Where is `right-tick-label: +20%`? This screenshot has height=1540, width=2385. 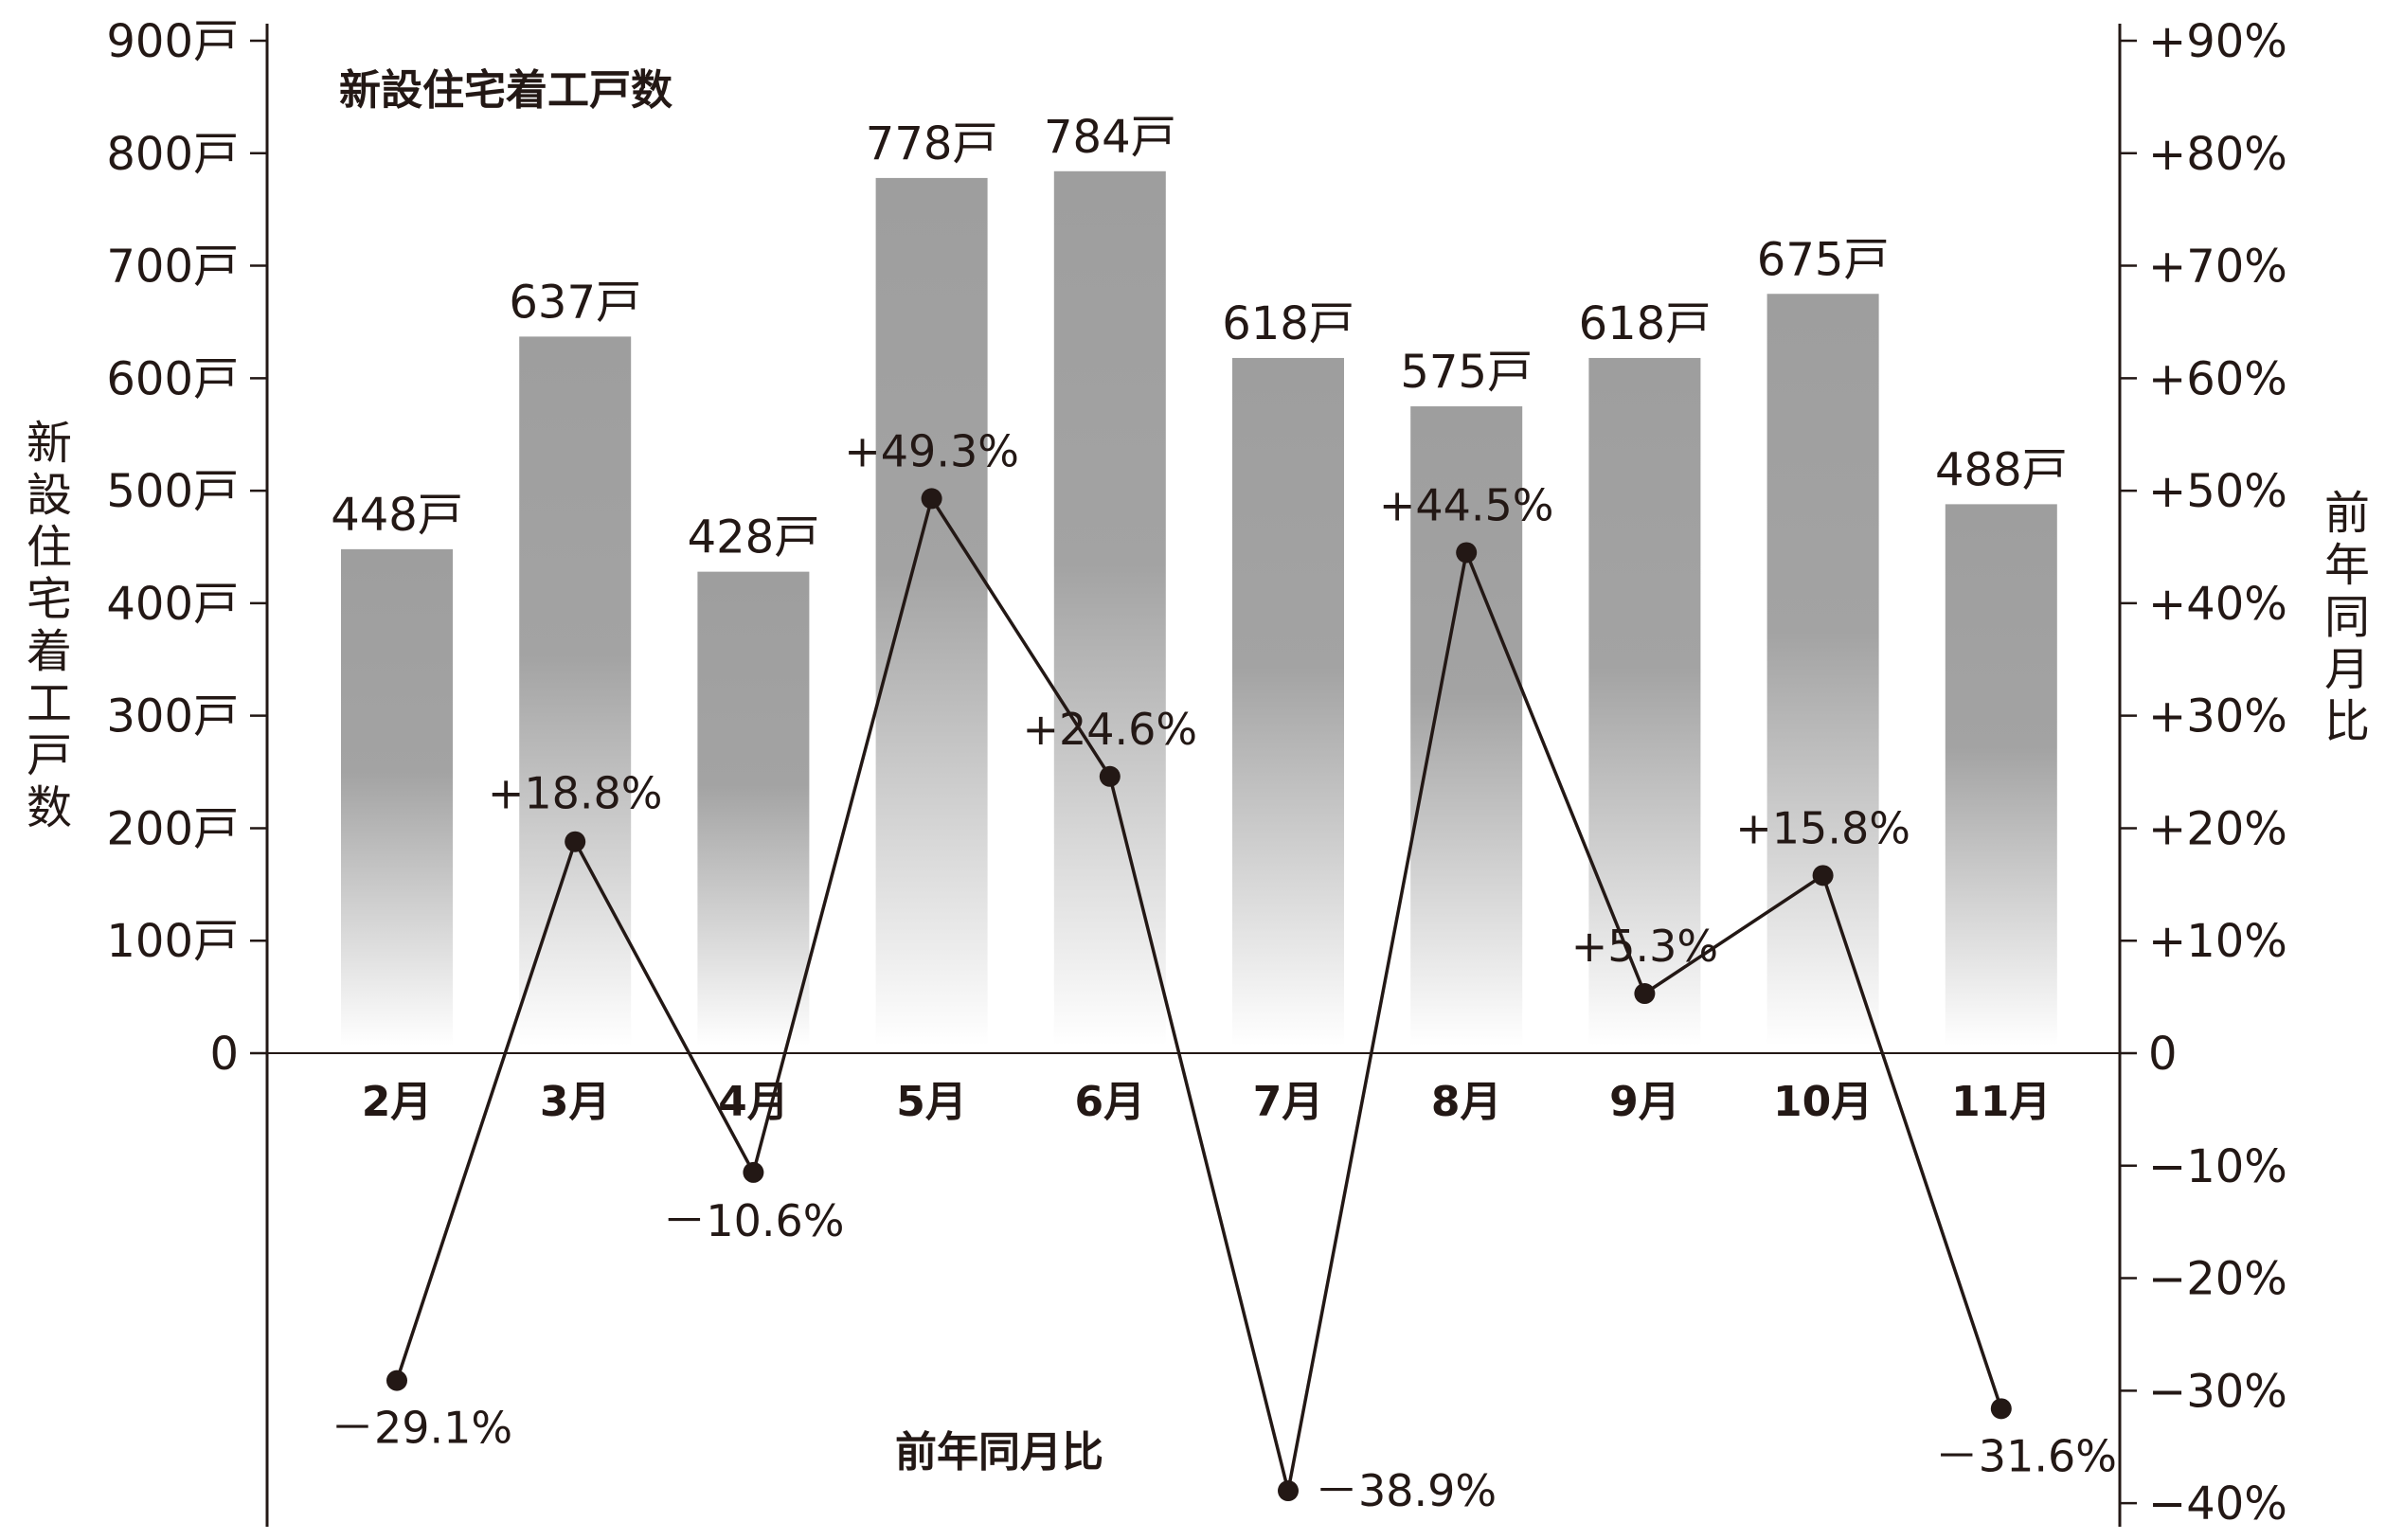
right-tick-label: +20% is located at coordinates (2217, 828).